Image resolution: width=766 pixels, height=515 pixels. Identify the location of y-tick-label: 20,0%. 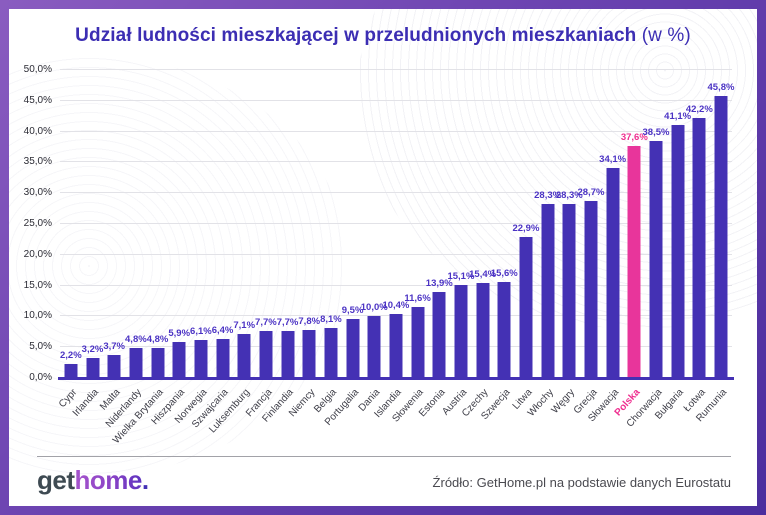
(37, 254).